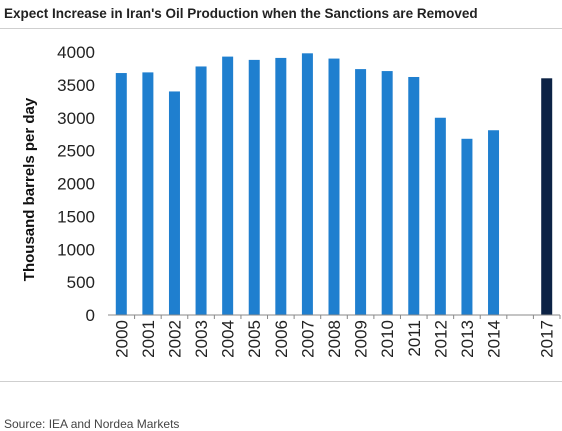 The image size is (562, 431). What do you see at coordinates (414, 195) in the screenshot?
I see `bar-2011` at bounding box center [414, 195].